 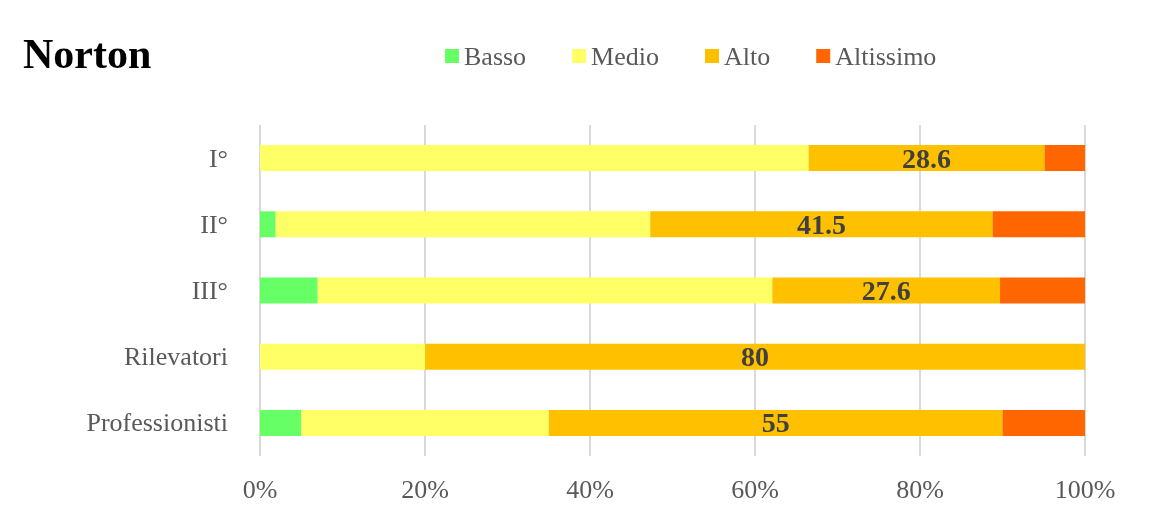 What do you see at coordinates (87, 54) in the screenshot?
I see `chart-title: Norton` at bounding box center [87, 54].